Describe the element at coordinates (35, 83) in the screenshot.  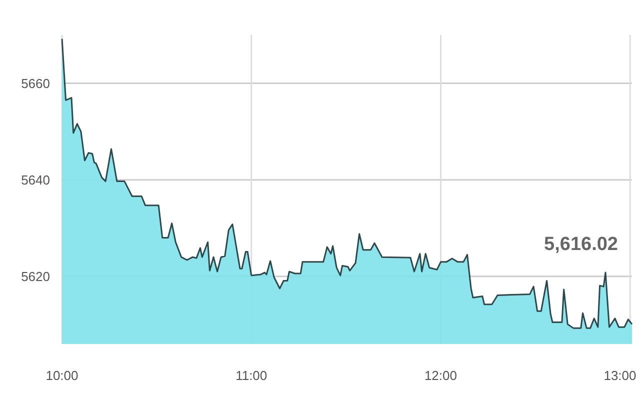
I see `y-tick-label: 5660` at that location.